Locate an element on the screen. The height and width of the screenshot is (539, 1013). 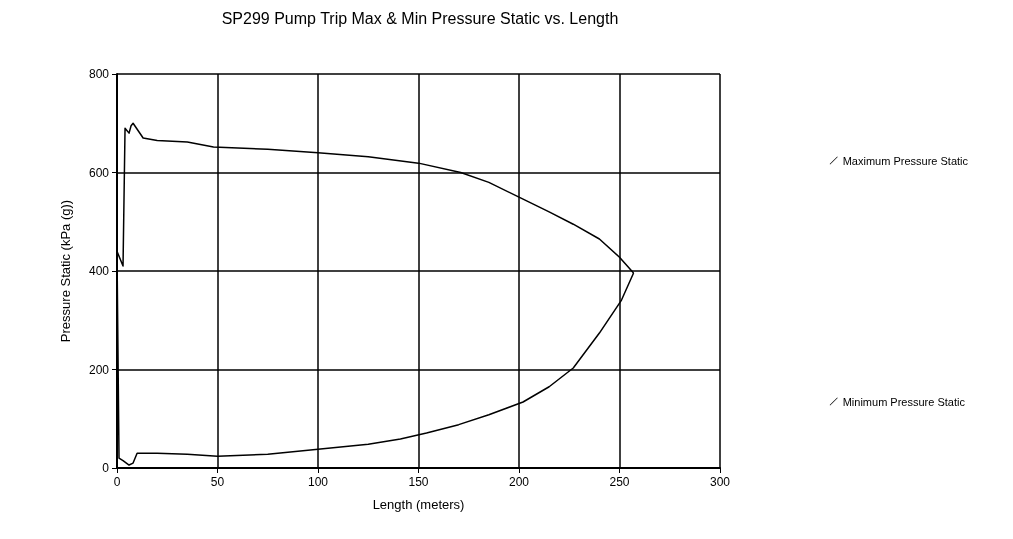
y-tick-label: 600 is located at coordinates (99, 172).